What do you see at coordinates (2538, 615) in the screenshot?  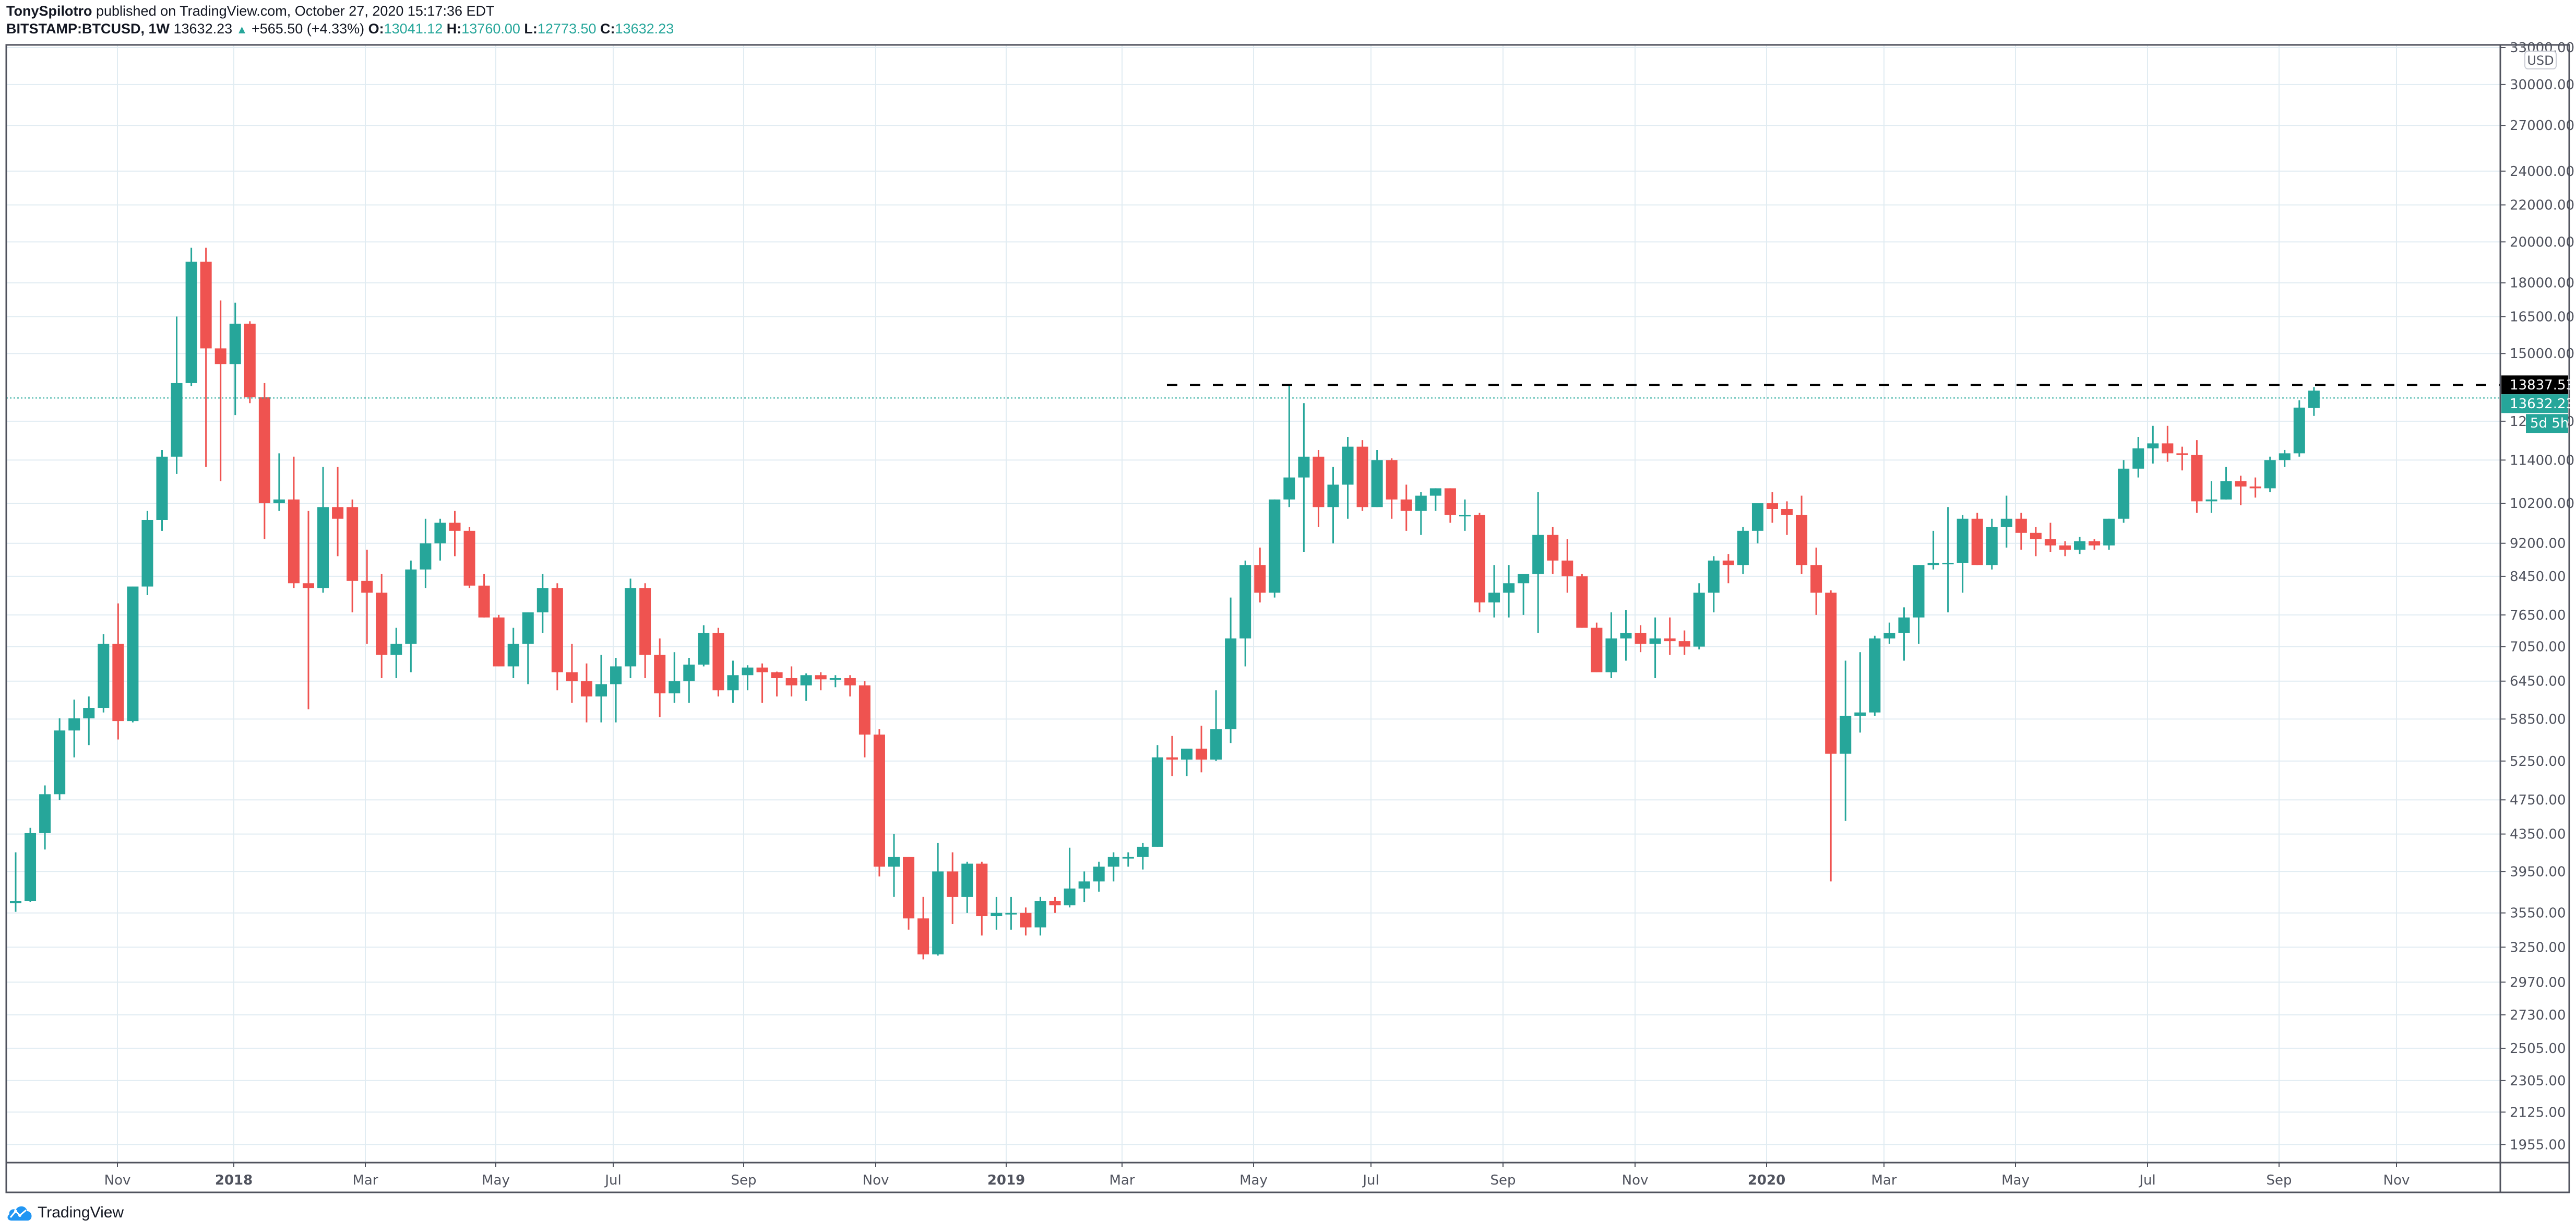 I see `price-tick-label: 7650.00` at bounding box center [2538, 615].